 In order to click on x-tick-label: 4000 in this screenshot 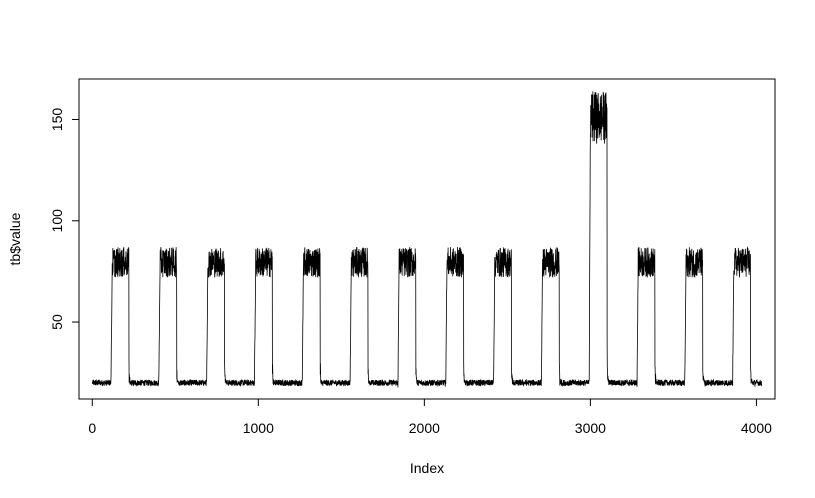, I will do `click(756, 428)`.